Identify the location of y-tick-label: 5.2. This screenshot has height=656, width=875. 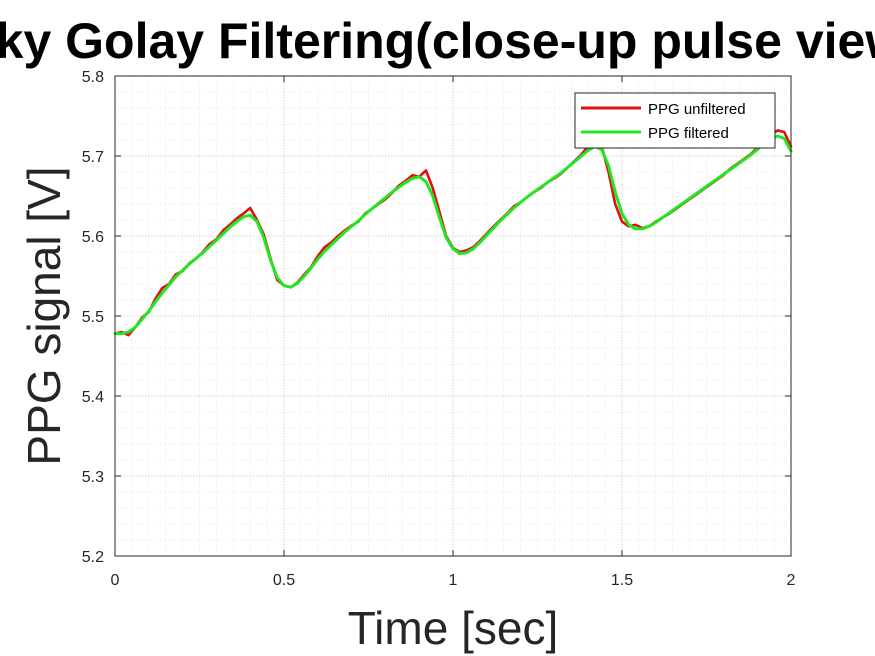
(93, 557).